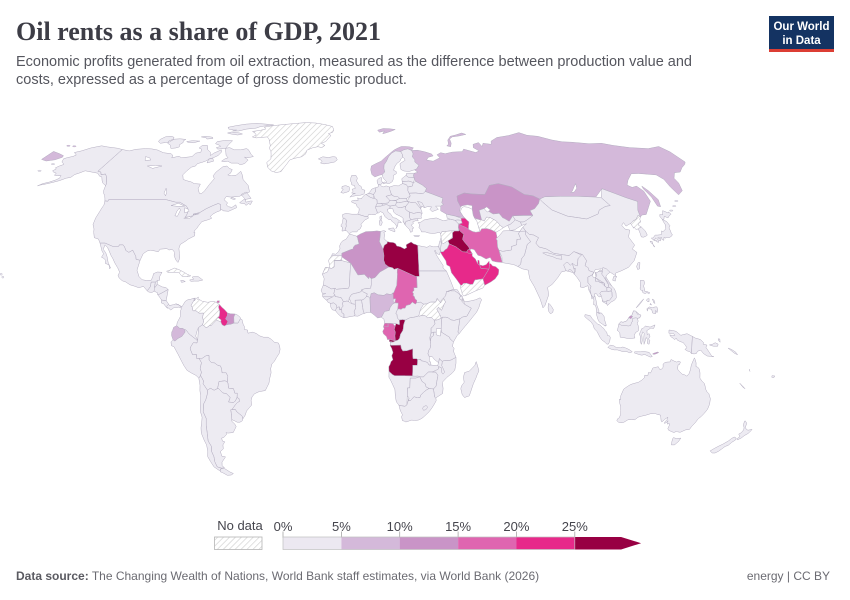  I want to click on svg-text: 10%, so click(400, 526).